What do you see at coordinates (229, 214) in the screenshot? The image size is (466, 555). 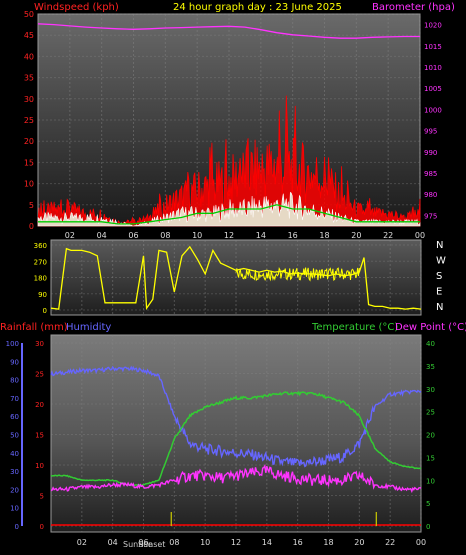 I see `wind-avg-series` at bounding box center [229, 214].